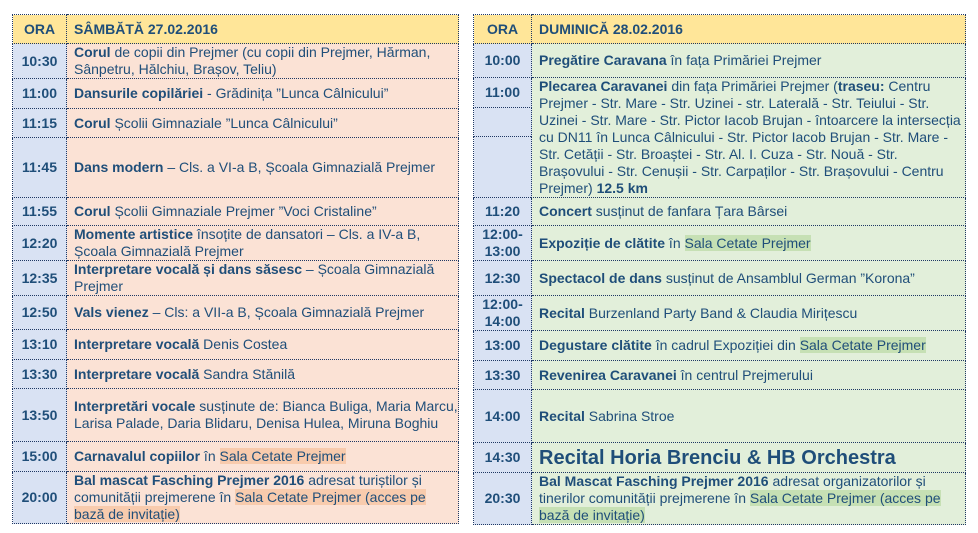  Describe the element at coordinates (654, 481) in the screenshot. I see `event-title: Bal Mascat Fasching Prejmer 2016` at that location.